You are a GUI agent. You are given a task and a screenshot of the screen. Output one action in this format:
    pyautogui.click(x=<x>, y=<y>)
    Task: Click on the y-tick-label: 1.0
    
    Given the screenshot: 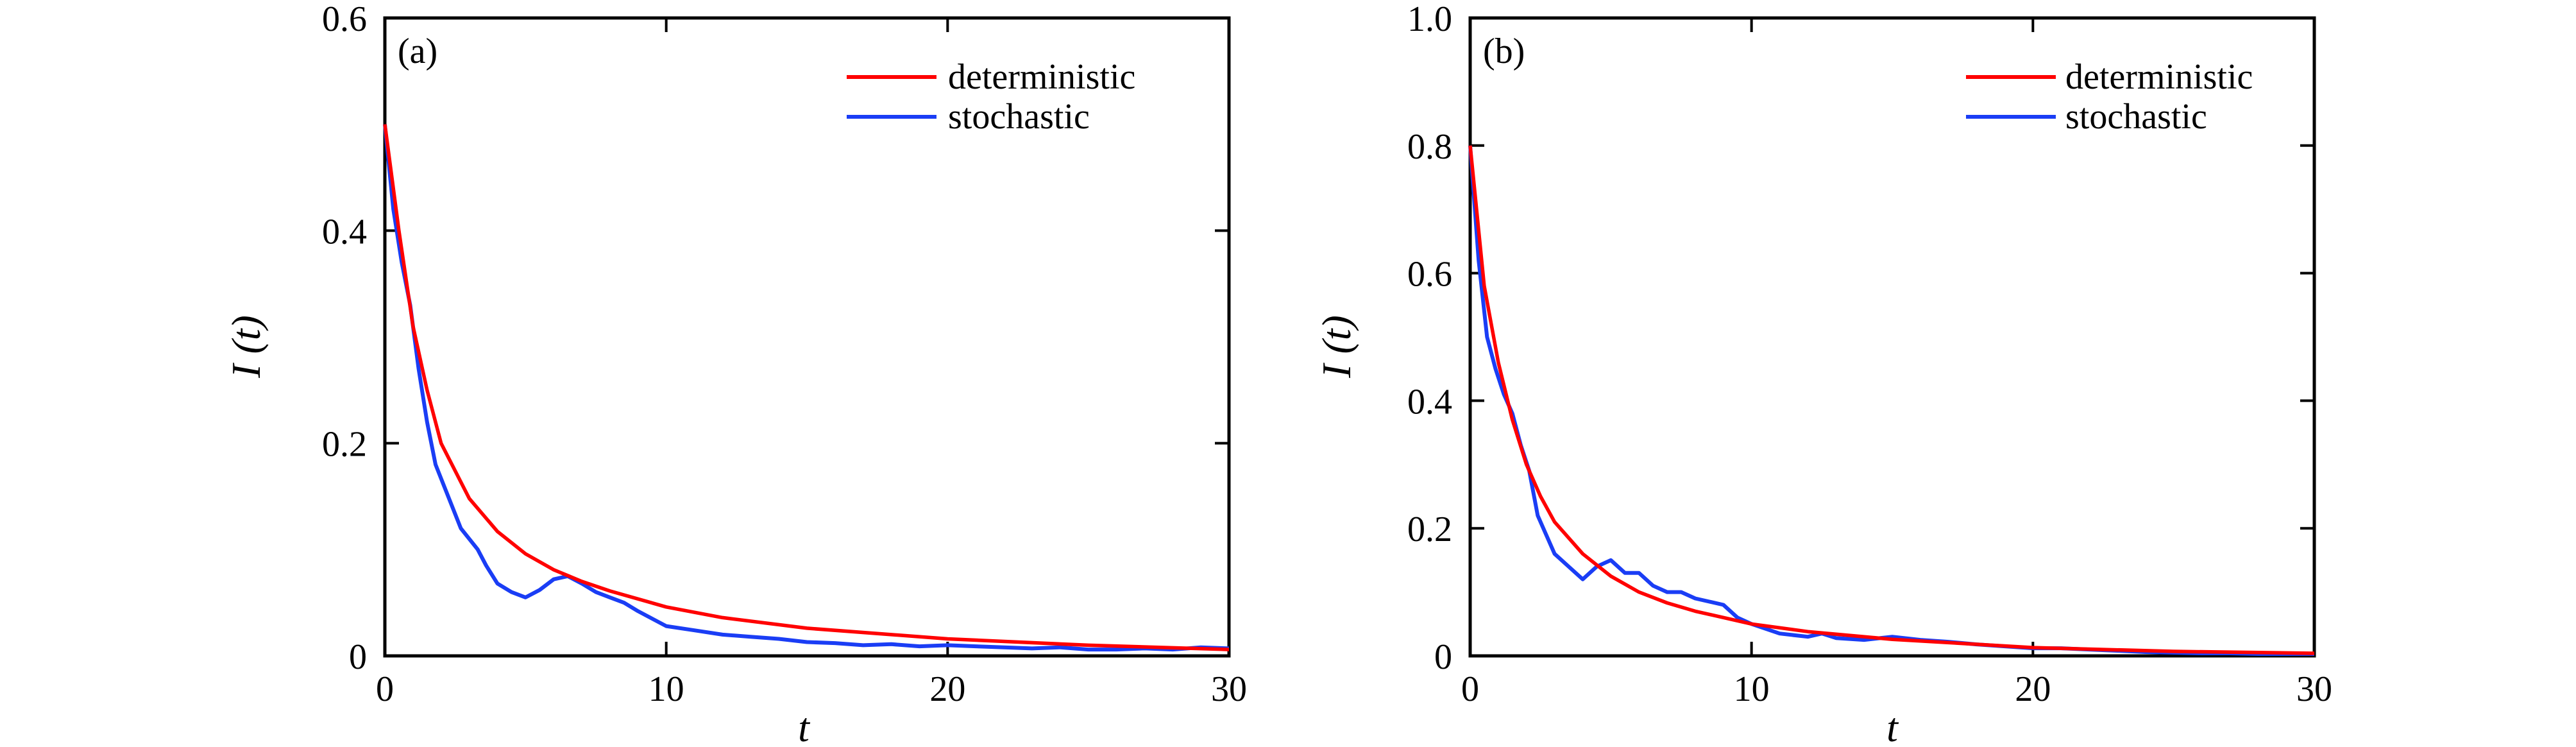 What is the action you would take?
    pyautogui.click(x=1429, y=20)
    